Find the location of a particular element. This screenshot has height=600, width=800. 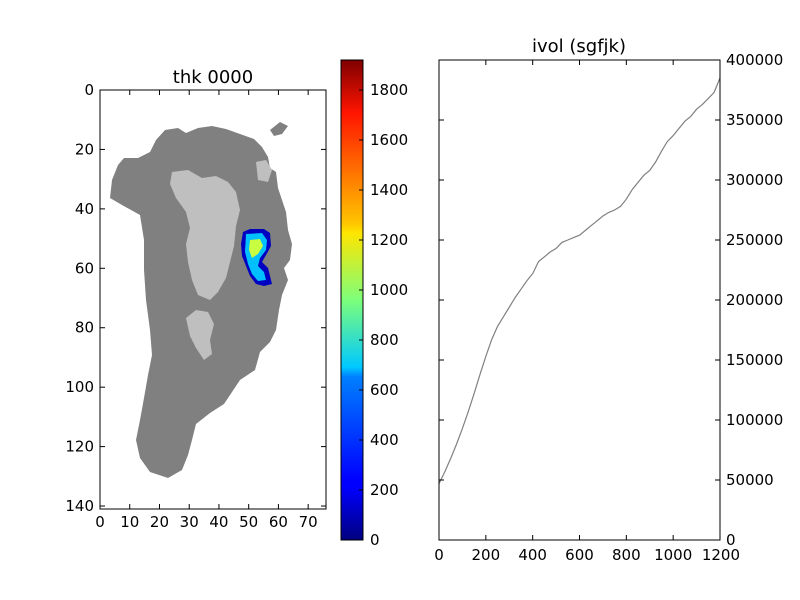

line-y-tick-label: 200000 is located at coordinates (754, 300).